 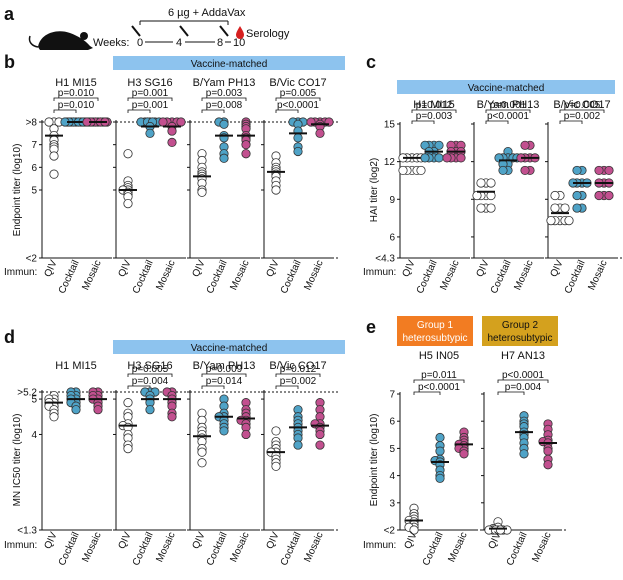 What do you see at coordinates (379, 545) in the screenshot?
I see `immun-label-e: Immun:` at bounding box center [379, 545].